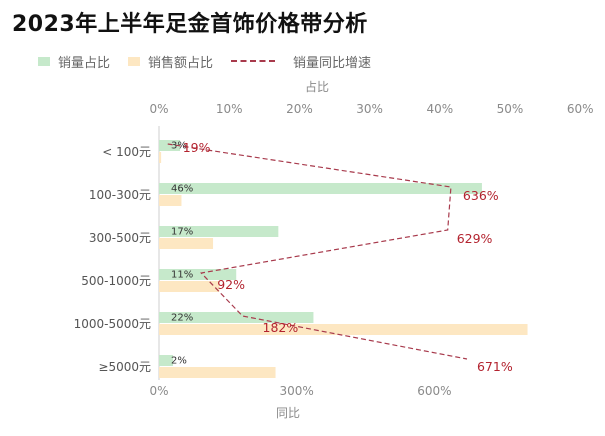 This screenshot has height=436, width=605. I want to click on axis-bottom-tick-label: 0%, so click(158, 391).